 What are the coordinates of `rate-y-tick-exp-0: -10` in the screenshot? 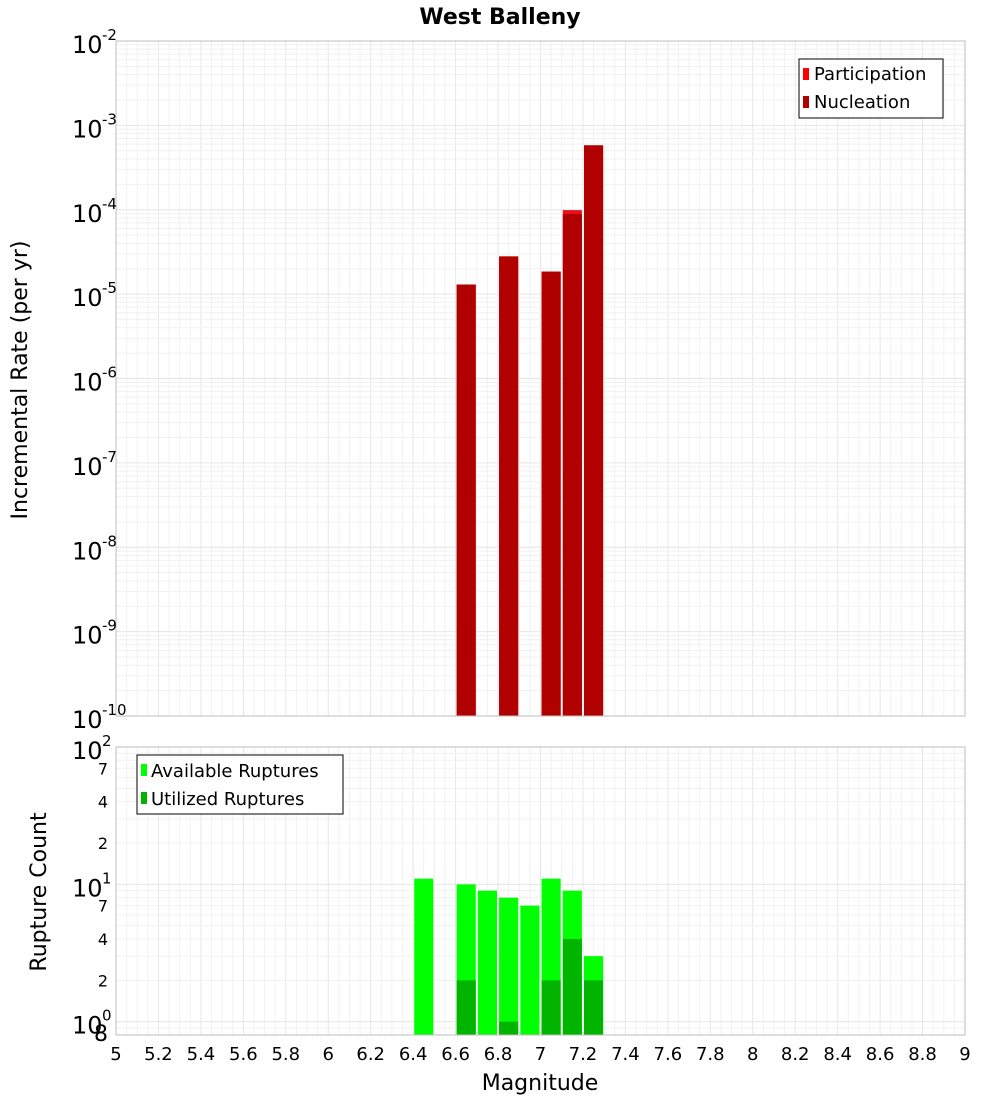 It's located at (114, 710).